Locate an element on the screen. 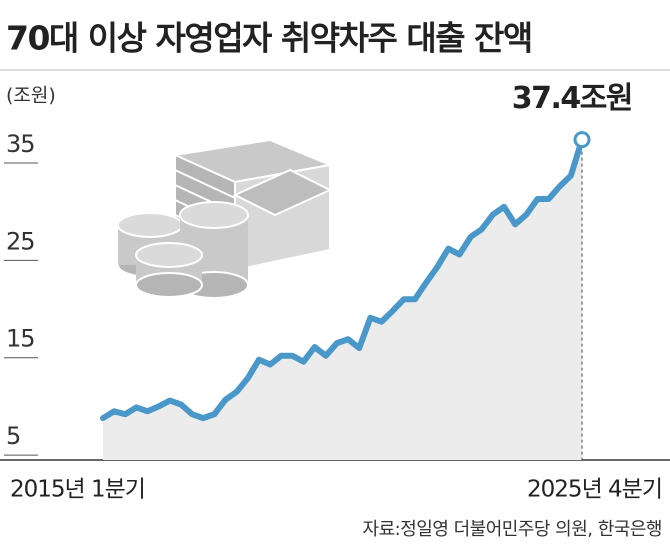 This screenshot has width=670, height=551. y-tick-label: 35 is located at coordinates (20, 144).